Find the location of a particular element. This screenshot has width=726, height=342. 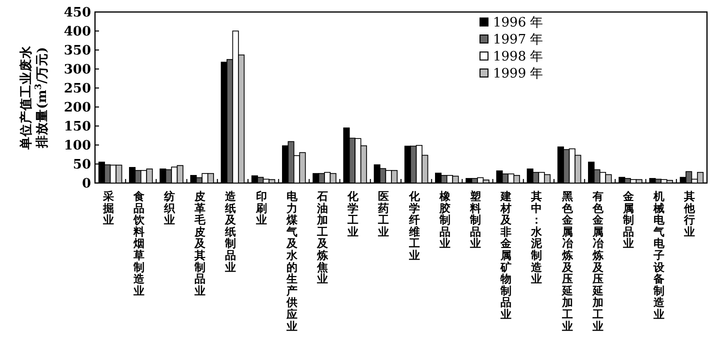

category-label: 建材及非金属矿物制品业 is located at coordinates (506, 255).